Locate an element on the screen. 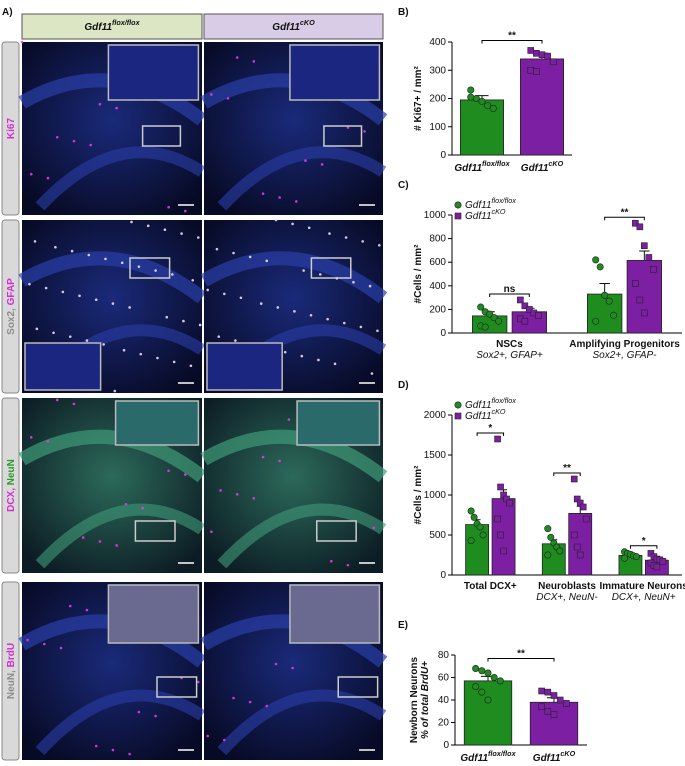  significance-label-part: ns is located at coordinates (510, 289).